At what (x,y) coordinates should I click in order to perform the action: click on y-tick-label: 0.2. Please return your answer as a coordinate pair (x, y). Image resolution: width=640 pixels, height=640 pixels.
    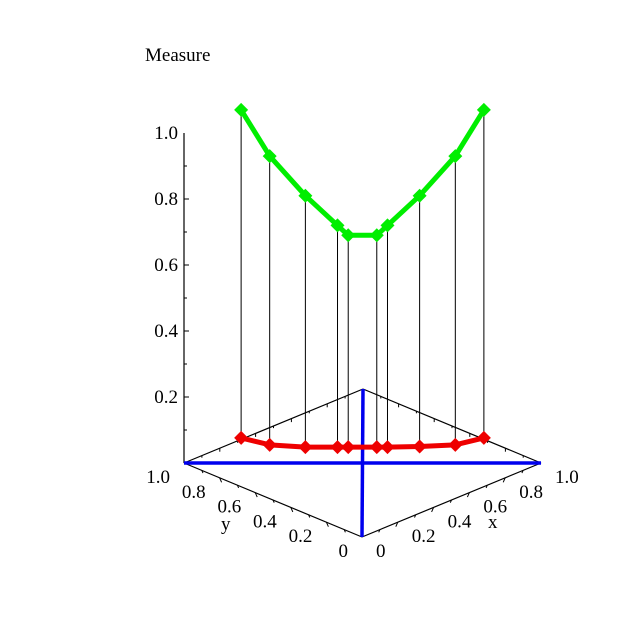
    Looking at the image, I should click on (301, 536).